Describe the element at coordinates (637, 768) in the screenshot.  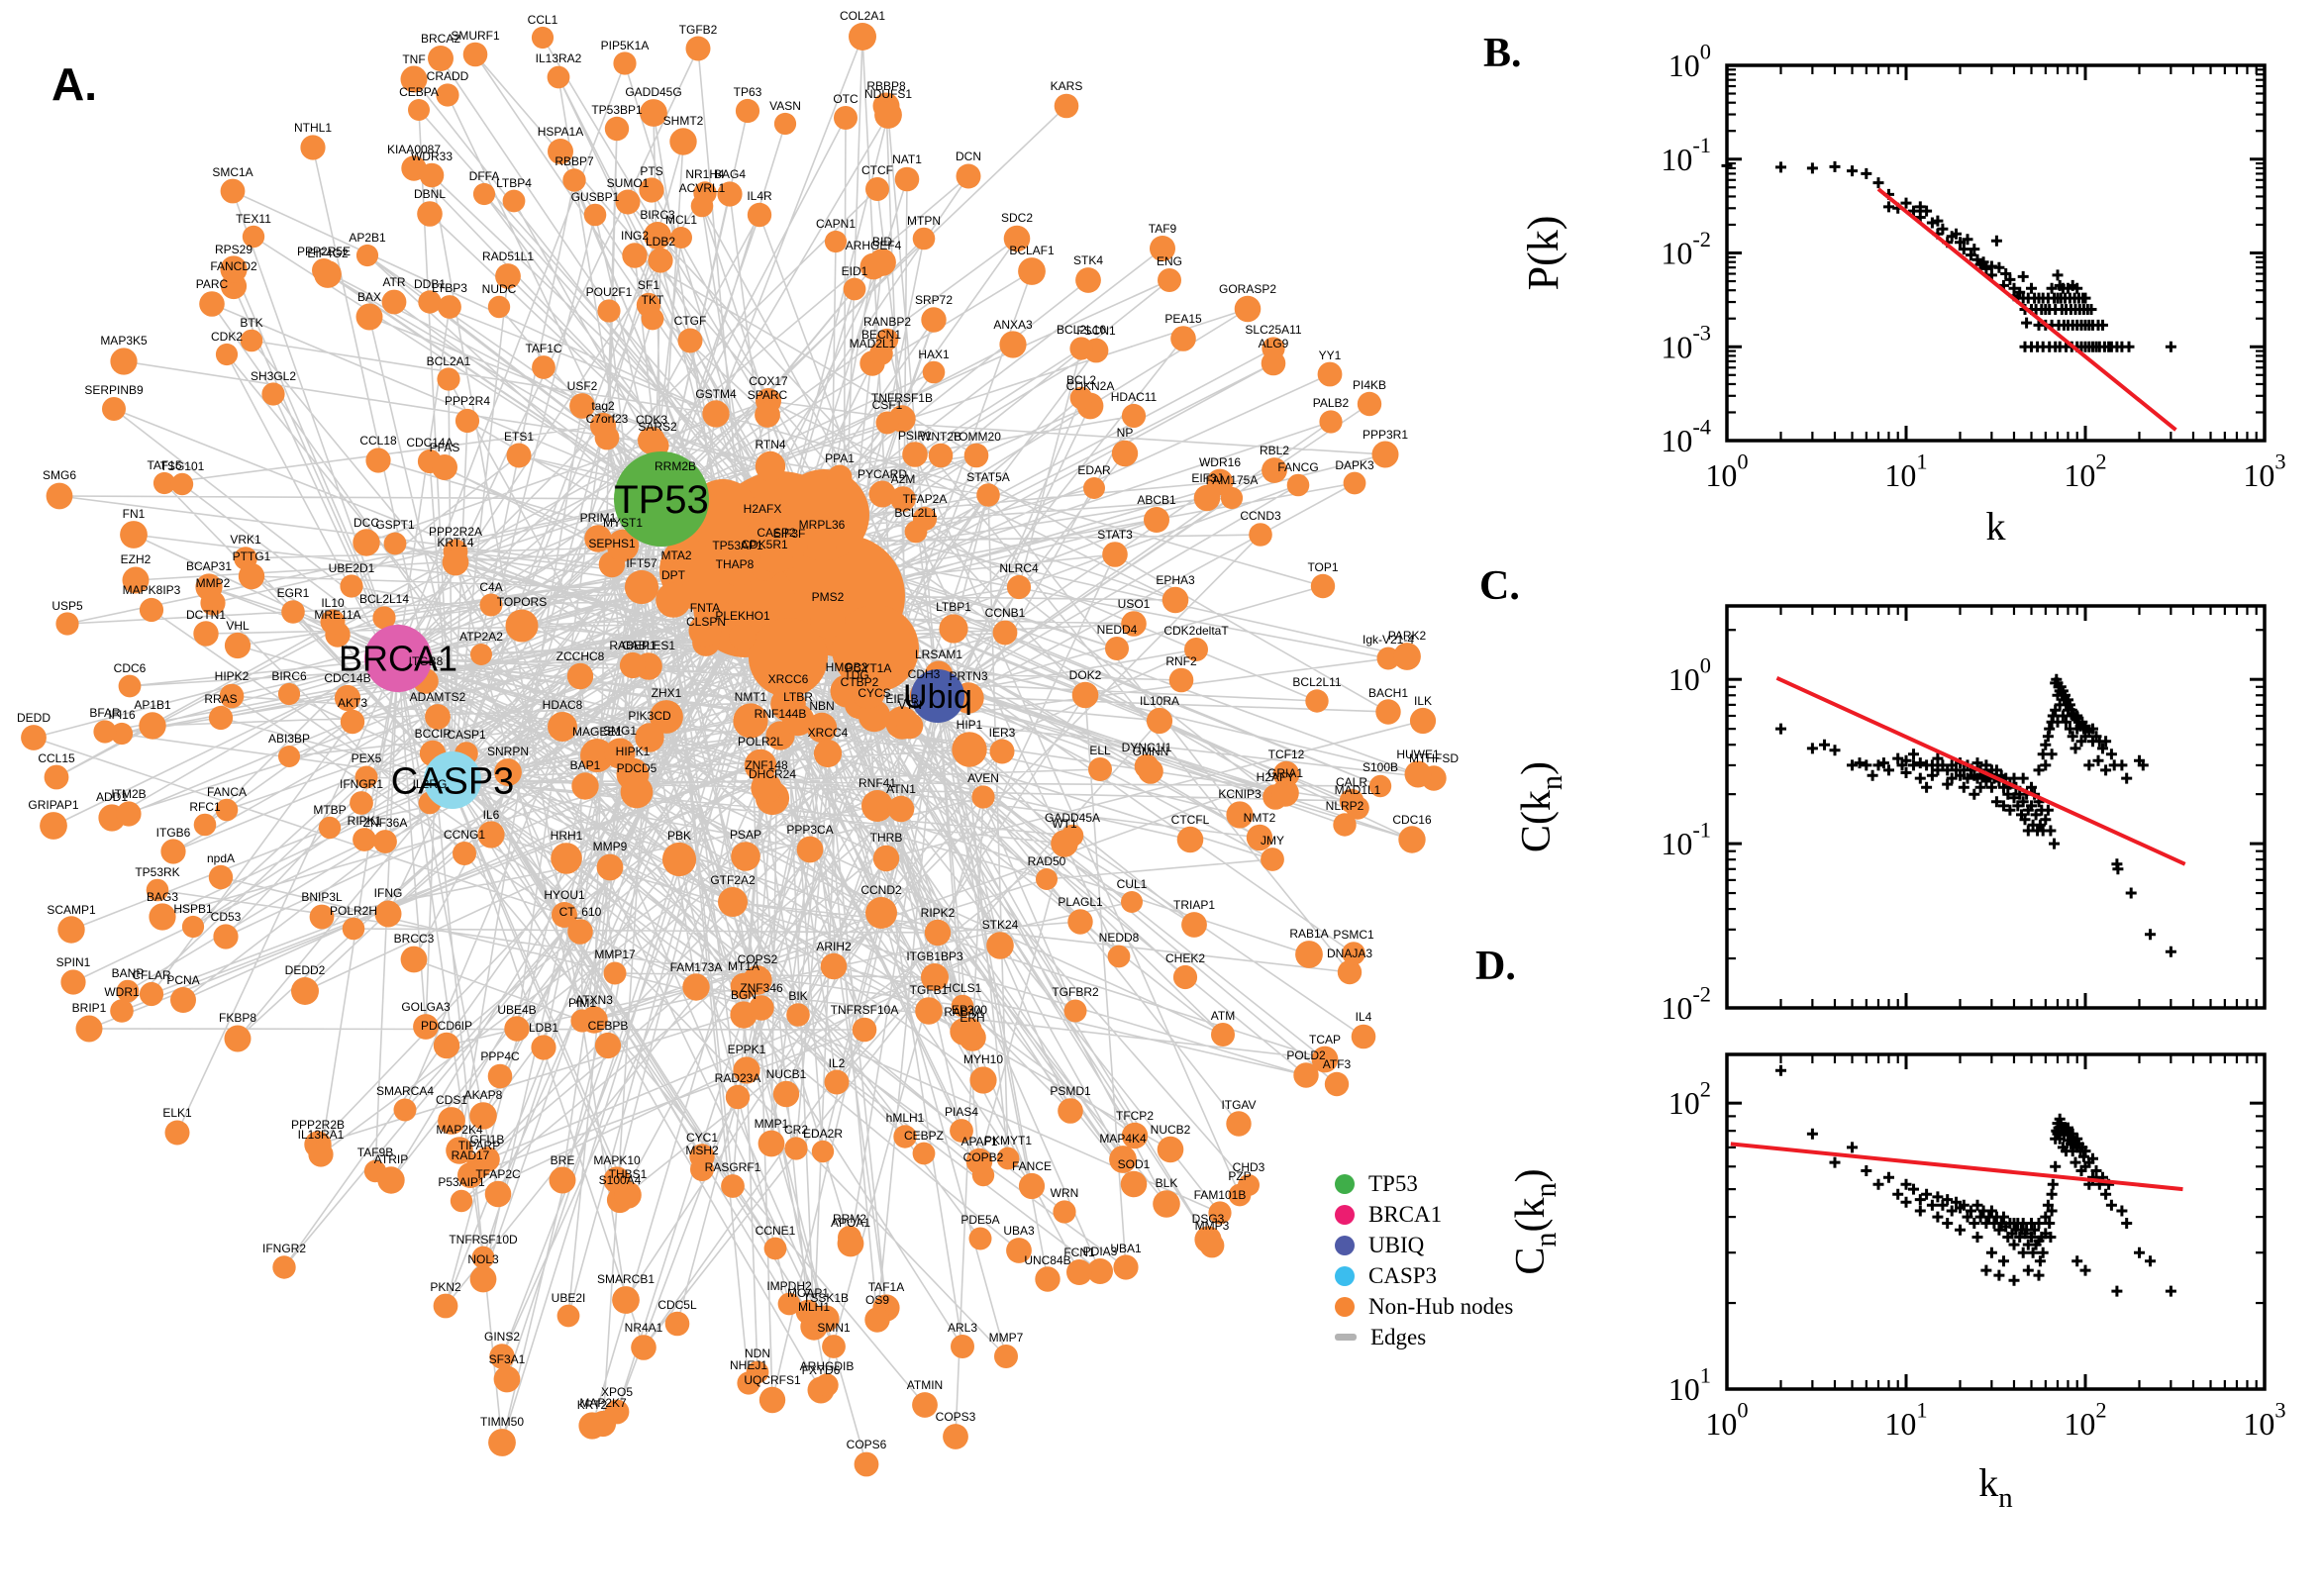
I see `network-node-label: PDCD5` at that location.